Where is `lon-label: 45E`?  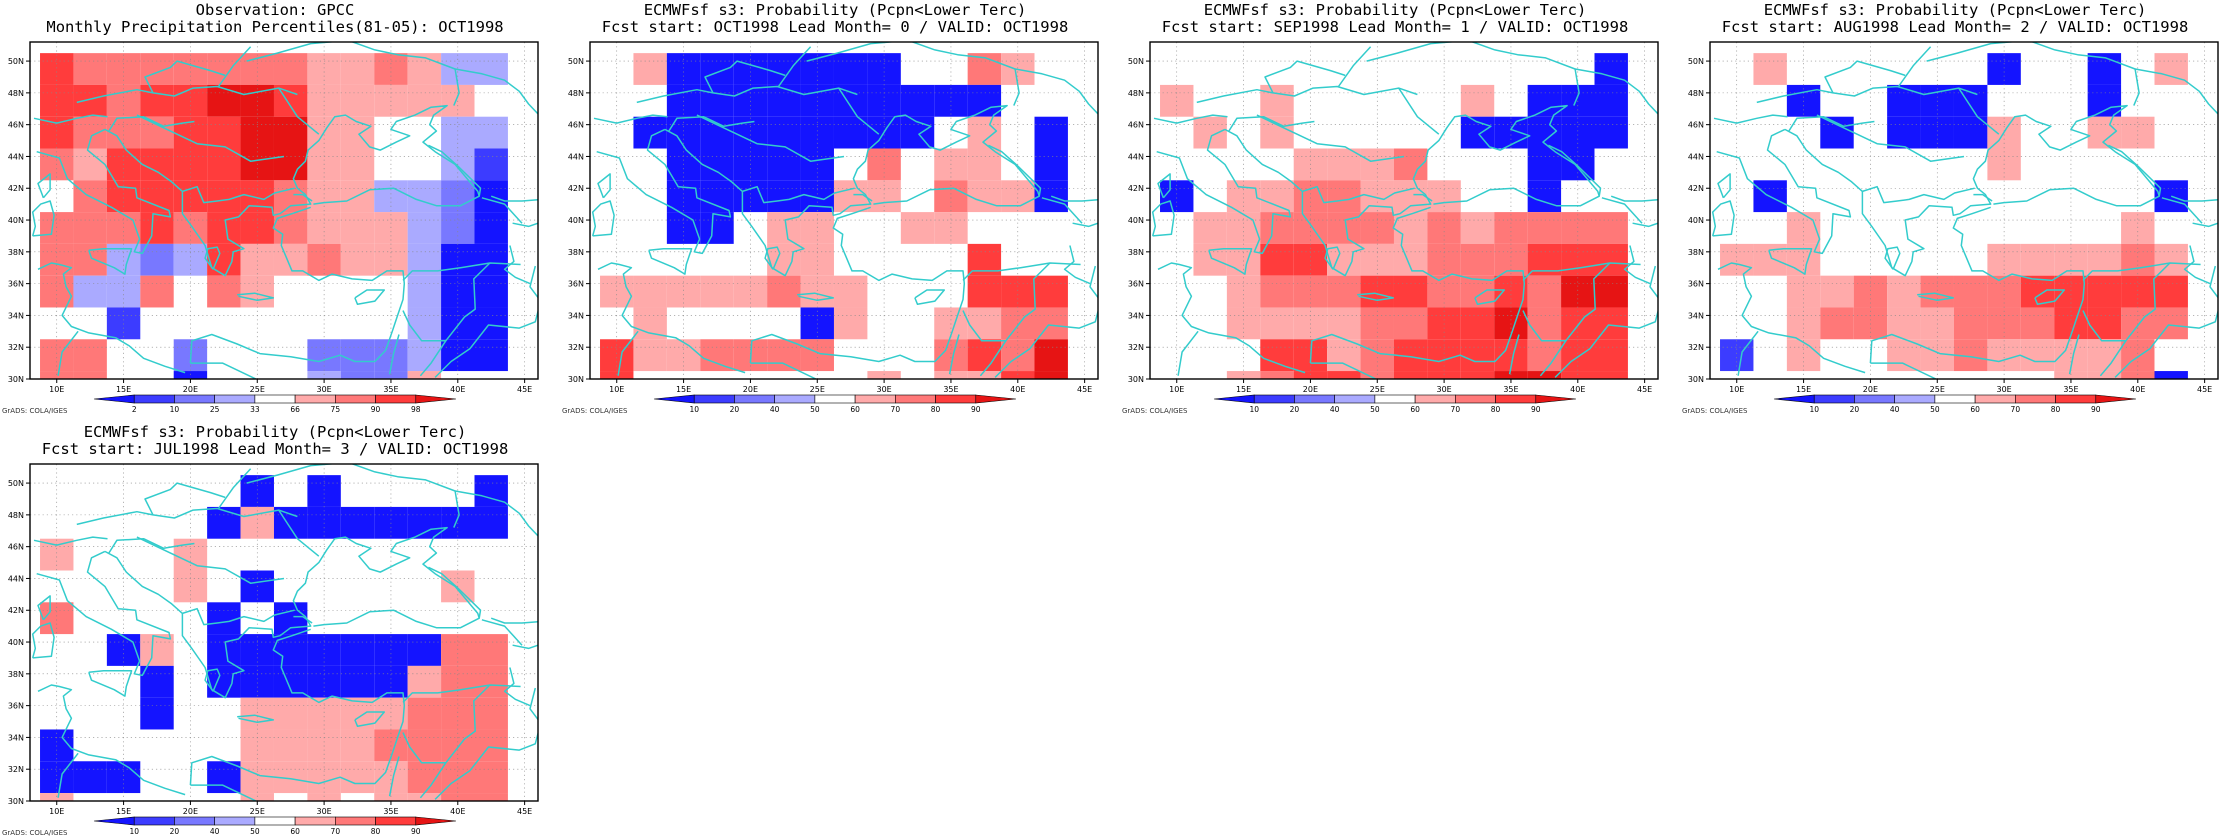 lon-label: 45E is located at coordinates (1644, 389).